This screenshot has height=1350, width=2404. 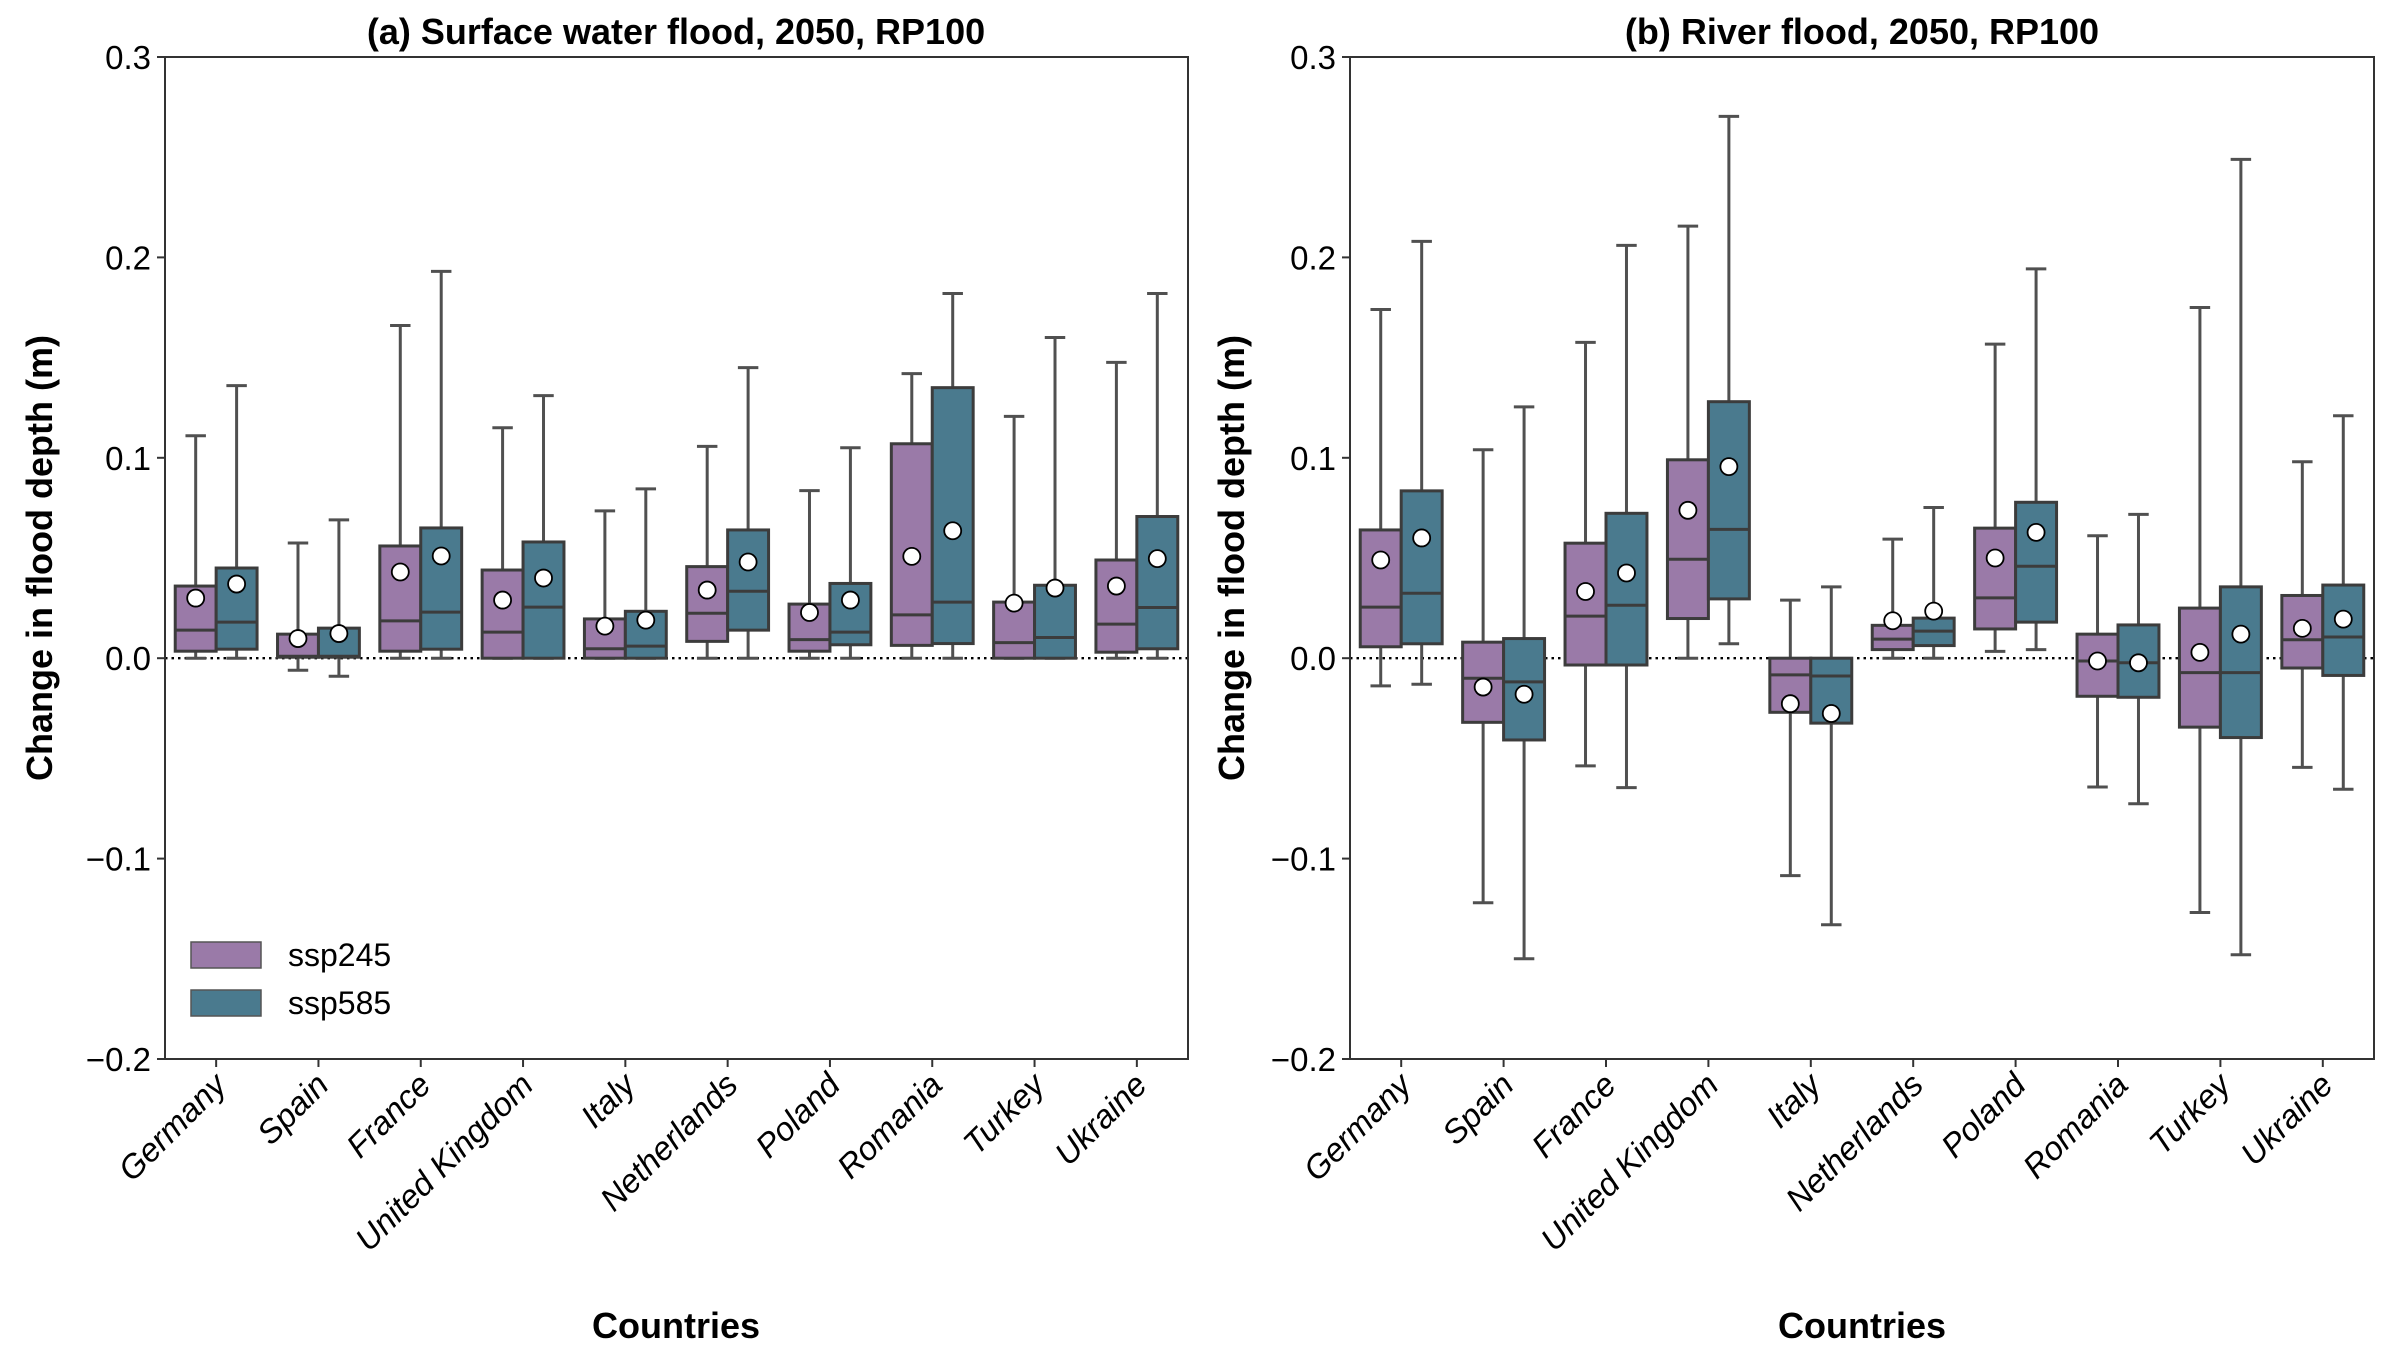 I want to click on legend-label-ssp585: ssp585, so click(x=339, y=1003).